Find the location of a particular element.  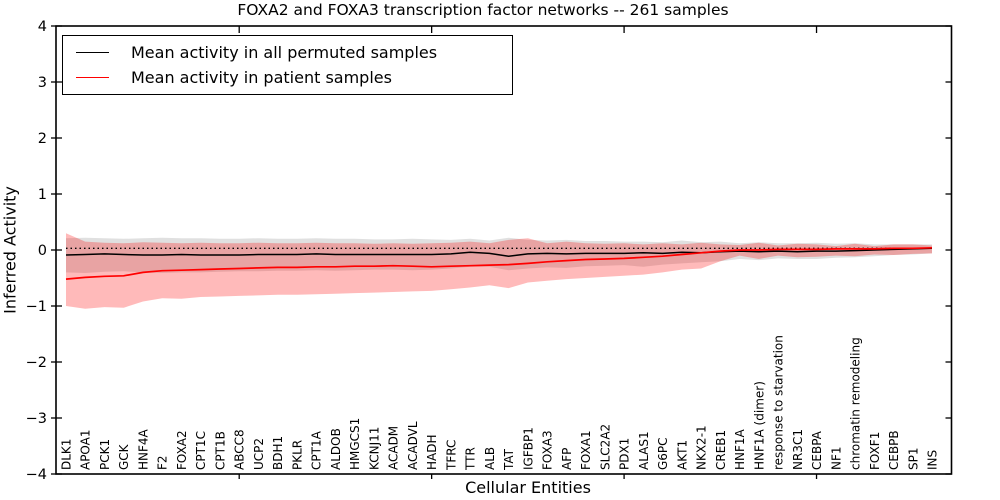

x-tick-label: CPT1A is located at coordinates (317, 450).